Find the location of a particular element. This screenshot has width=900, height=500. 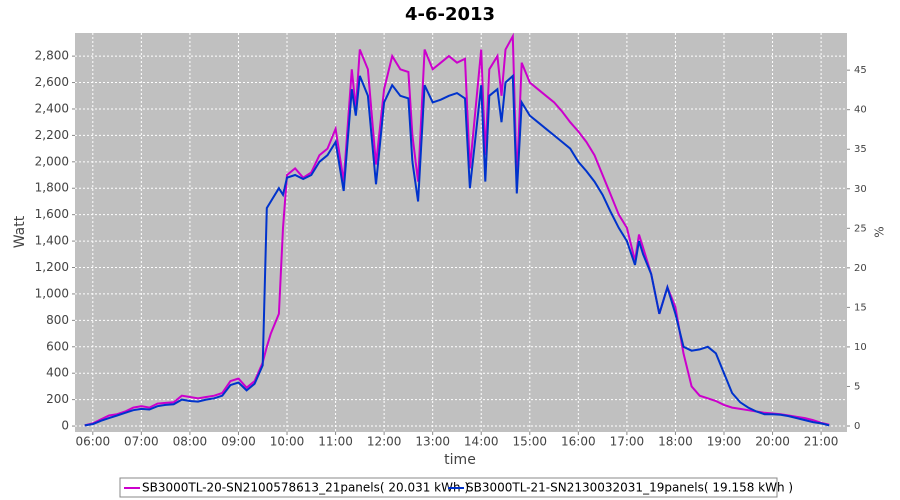

y2-tick-label: 10 is located at coordinates (860, 347).